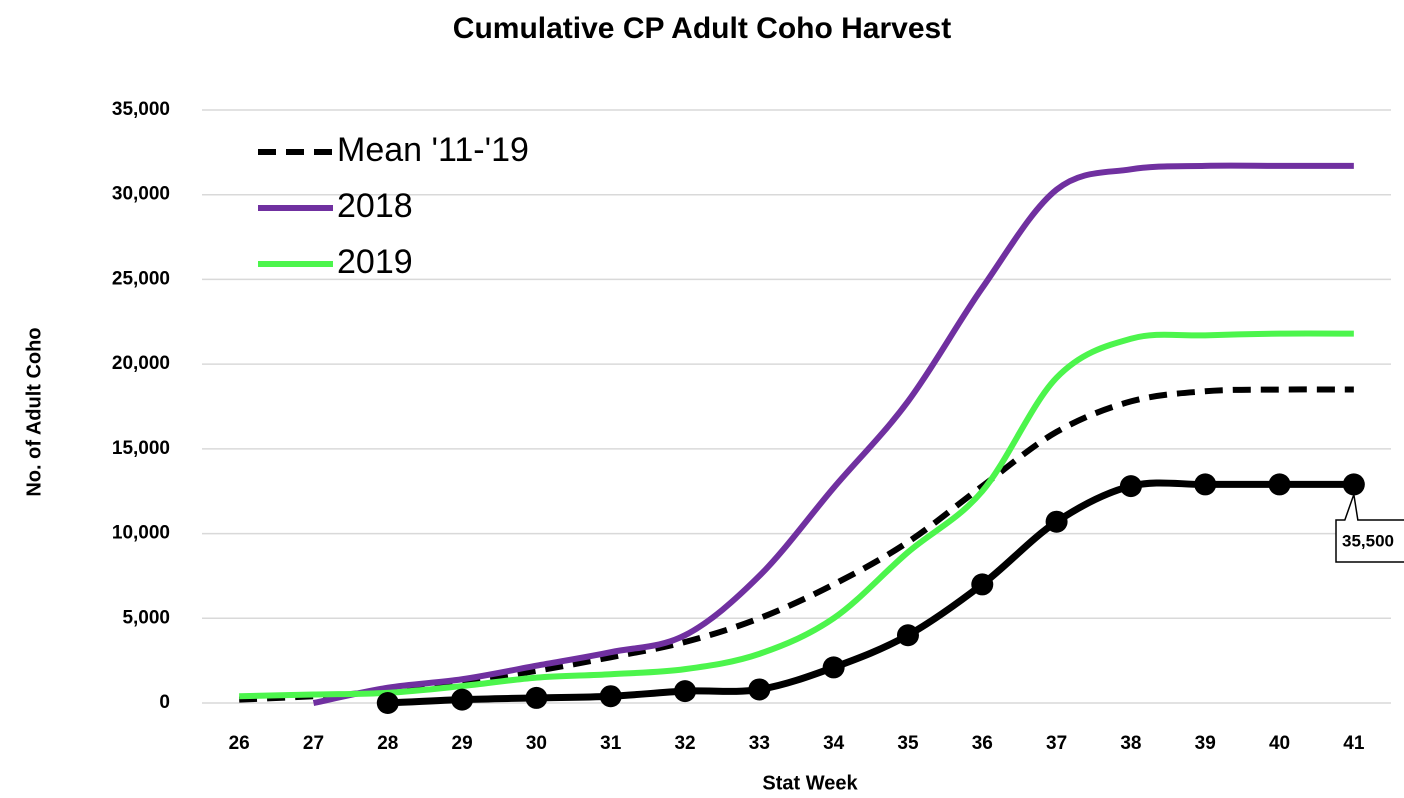 The width and height of the screenshot is (1404, 798). What do you see at coordinates (141, 448) in the screenshot?
I see `y-tick-label: 15,000` at bounding box center [141, 448].